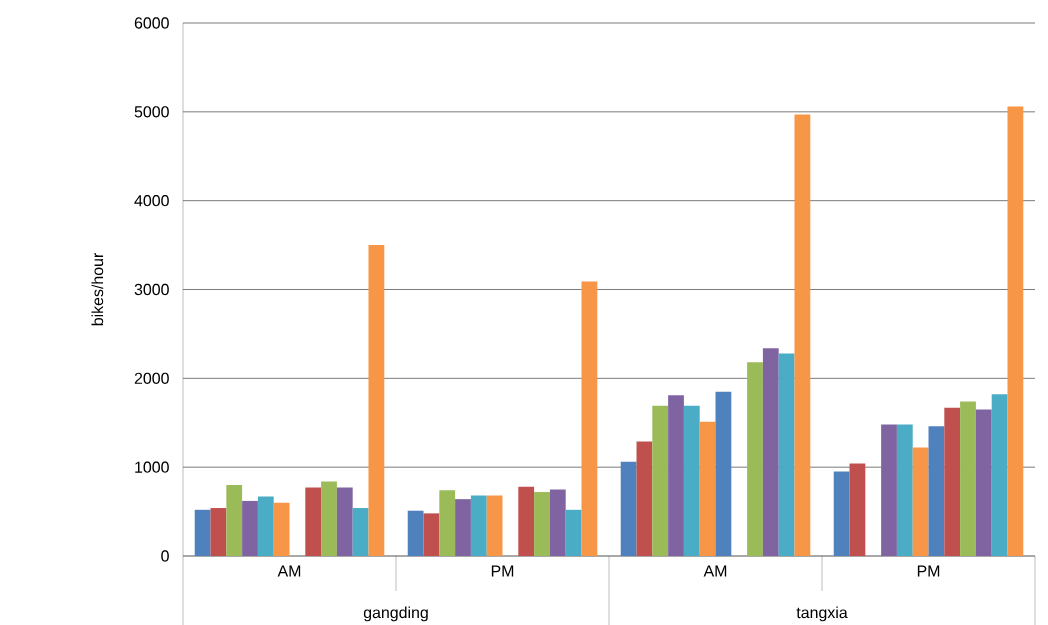 The height and width of the screenshot is (625, 1048). Describe the element at coordinates (151, 112) in the screenshot. I see `y-tick-label: 5000` at that location.